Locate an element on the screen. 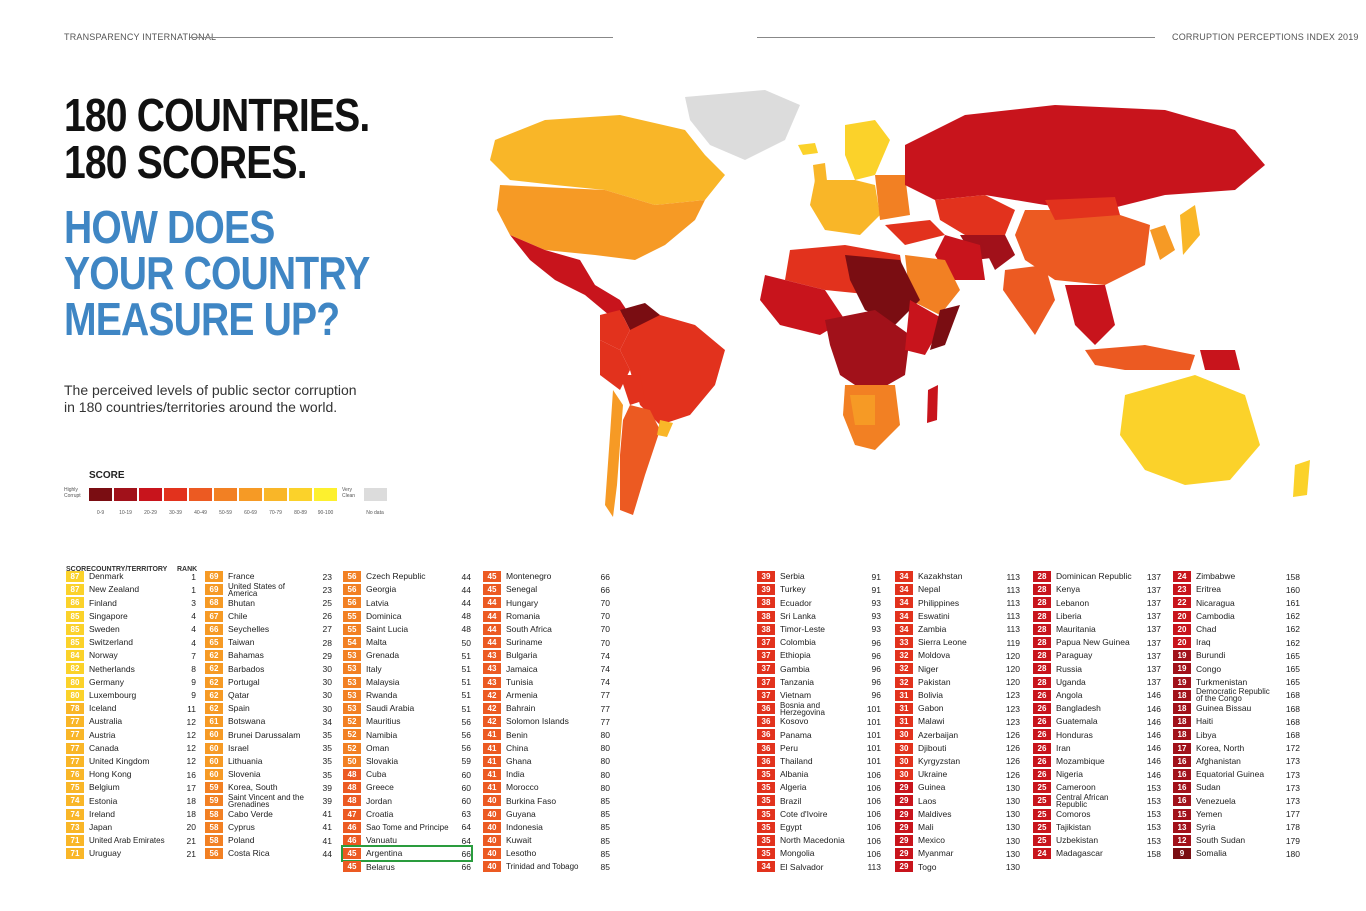 Image resolution: width=1366 pixels, height=911 pixels. rank-cell: 113 is located at coordinates (1013, 602).